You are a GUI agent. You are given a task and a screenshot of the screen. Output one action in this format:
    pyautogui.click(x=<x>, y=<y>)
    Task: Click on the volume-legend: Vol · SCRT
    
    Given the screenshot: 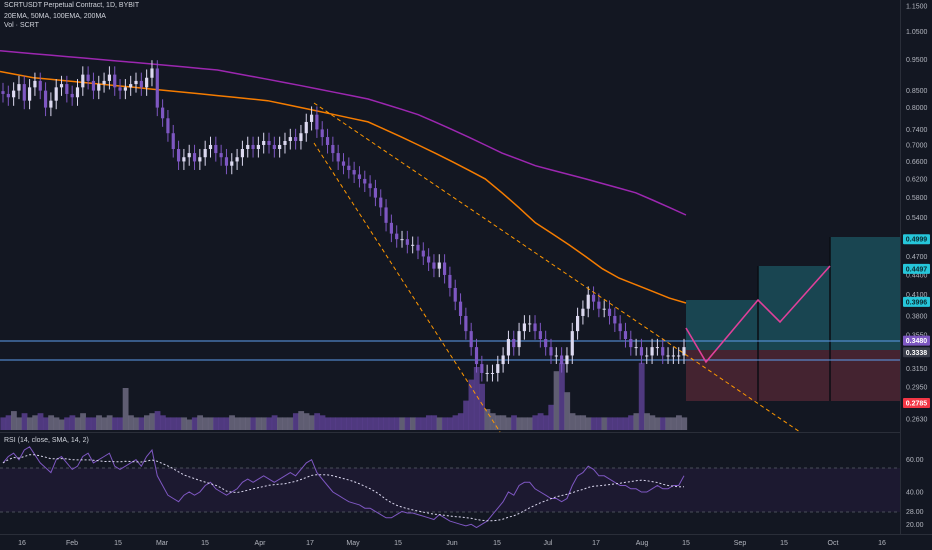 What is the action you would take?
    pyautogui.click(x=21, y=25)
    